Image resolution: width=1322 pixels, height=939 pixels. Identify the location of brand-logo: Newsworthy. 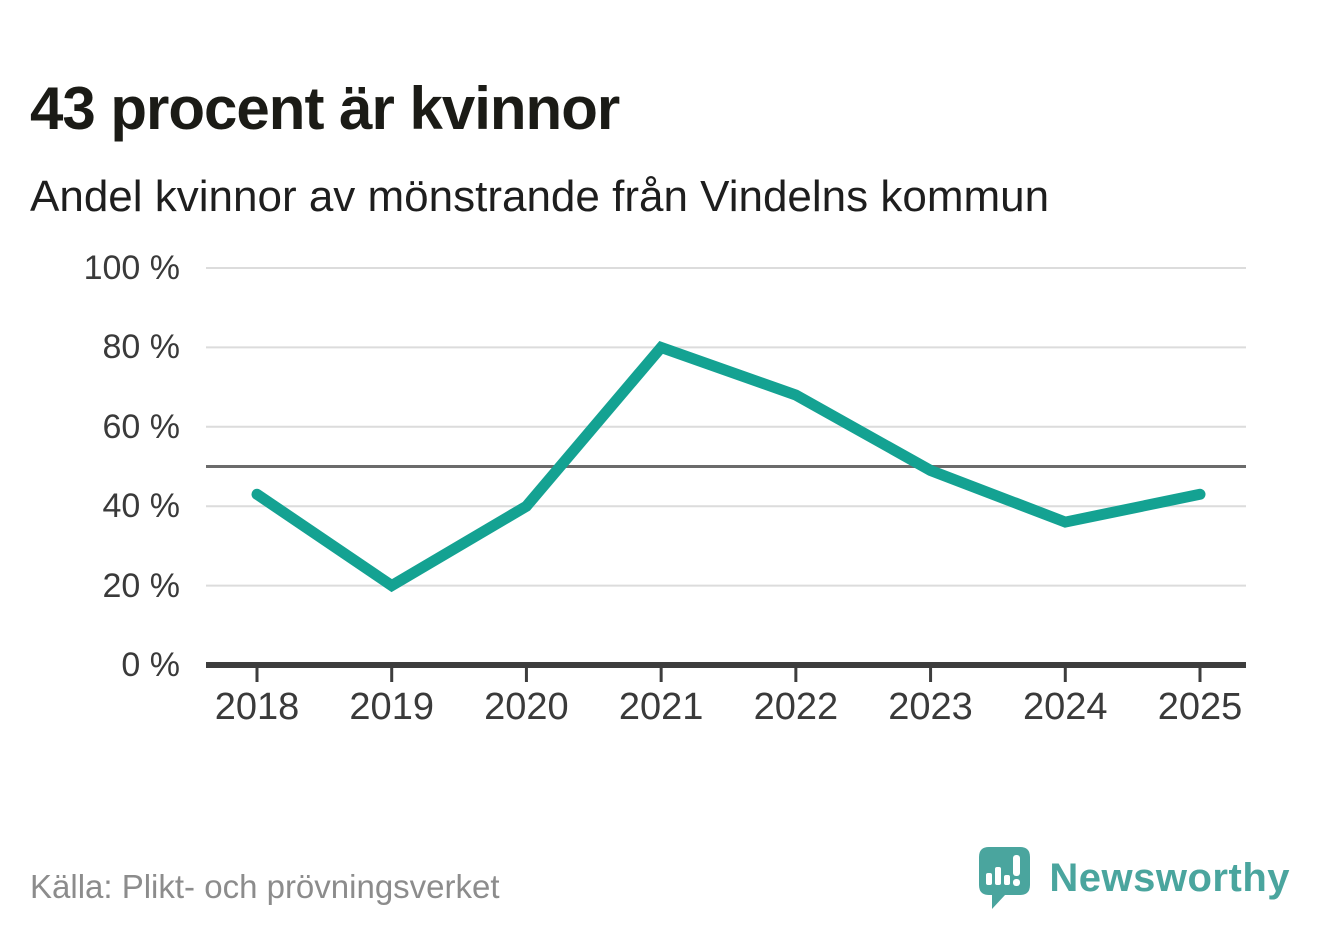
(1134, 877).